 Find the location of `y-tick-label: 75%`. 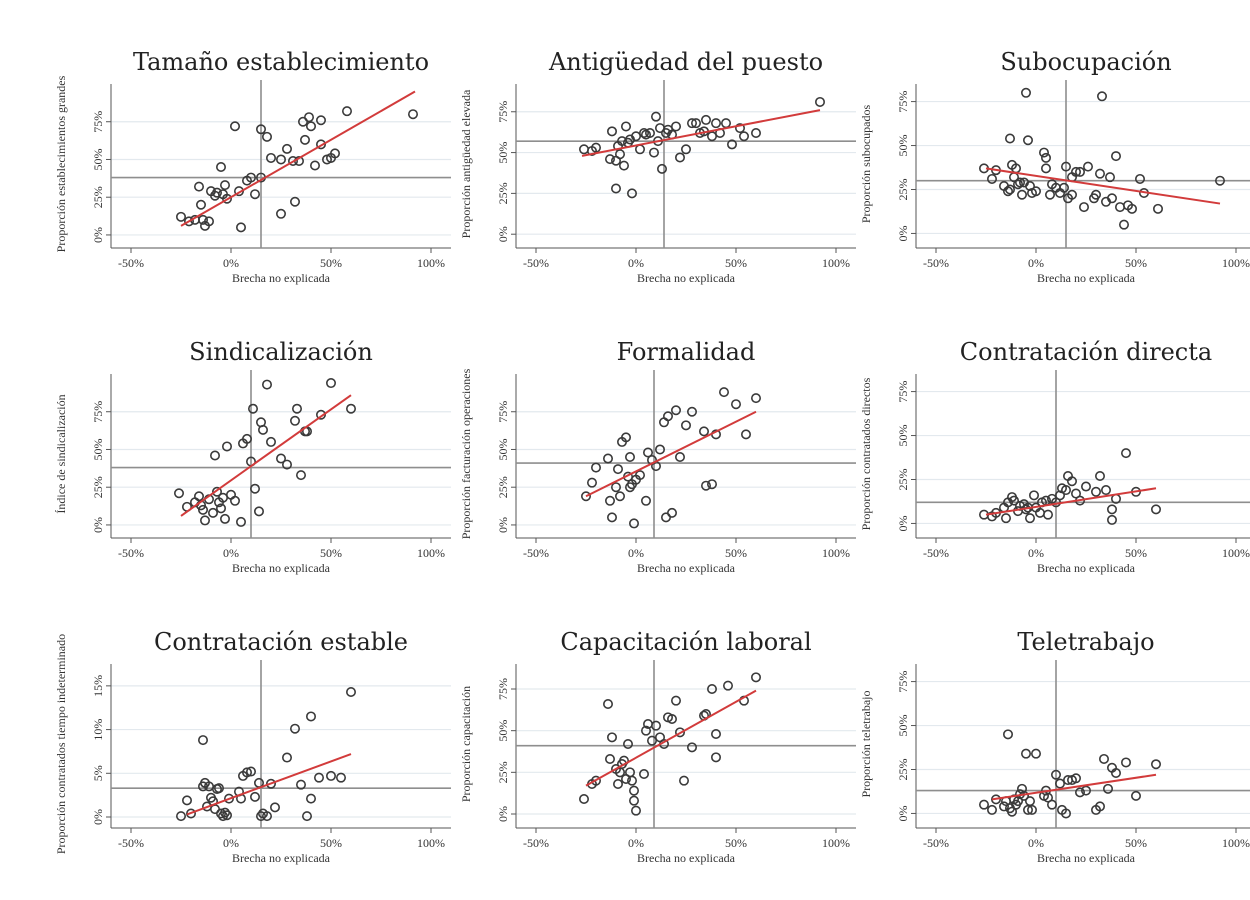

y-tick-label: 75% is located at coordinates (903, 682).